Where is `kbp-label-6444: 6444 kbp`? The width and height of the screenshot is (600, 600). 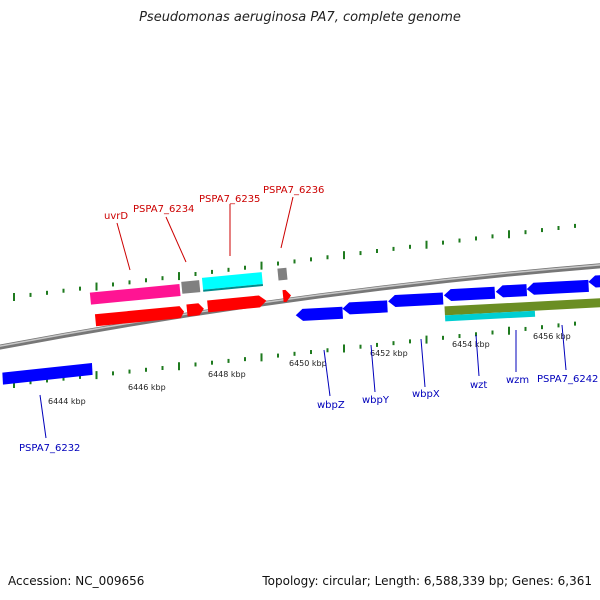 kbp-label-6444: 6444 kbp is located at coordinates (67, 401).